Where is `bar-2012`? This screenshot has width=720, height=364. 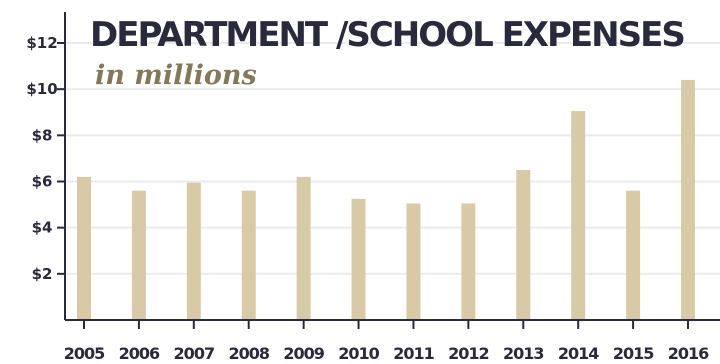
bar-2012 is located at coordinates (468, 261).